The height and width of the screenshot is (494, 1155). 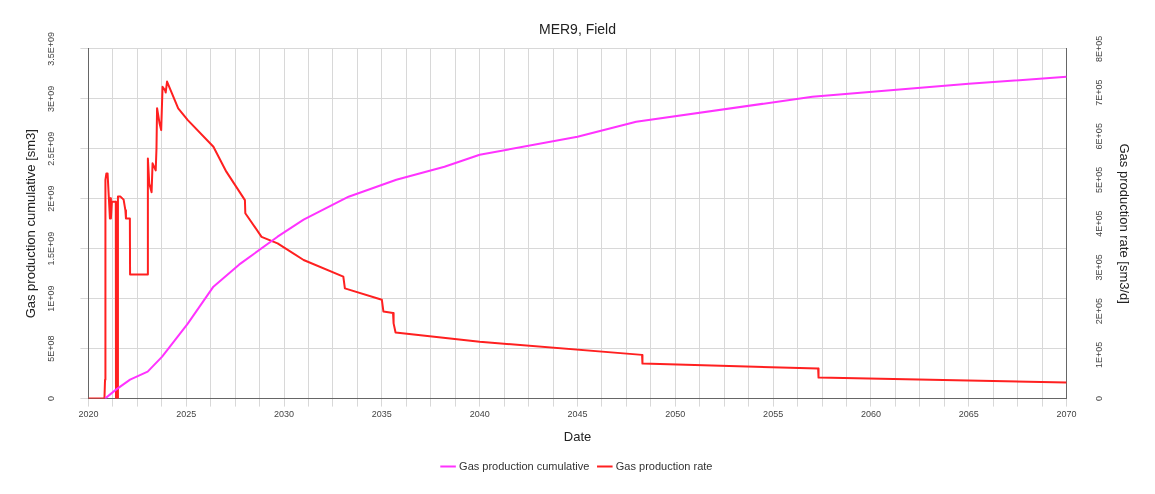 What do you see at coordinates (1124, 223) in the screenshot?
I see `y2-axis-title: Gas production rate [sm3/d]` at bounding box center [1124, 223].